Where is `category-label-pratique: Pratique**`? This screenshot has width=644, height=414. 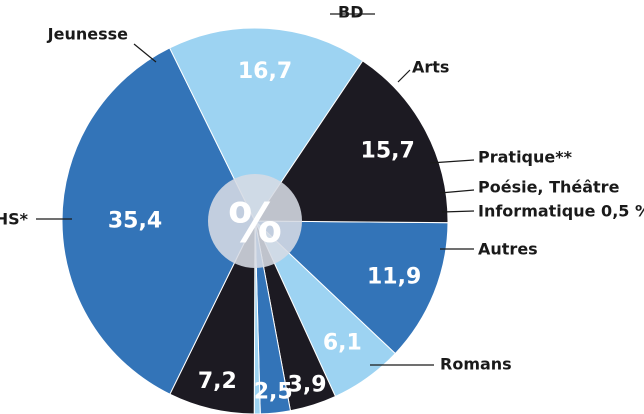 category-label-pratique: Pratique** is located at coordinates (525, 157).